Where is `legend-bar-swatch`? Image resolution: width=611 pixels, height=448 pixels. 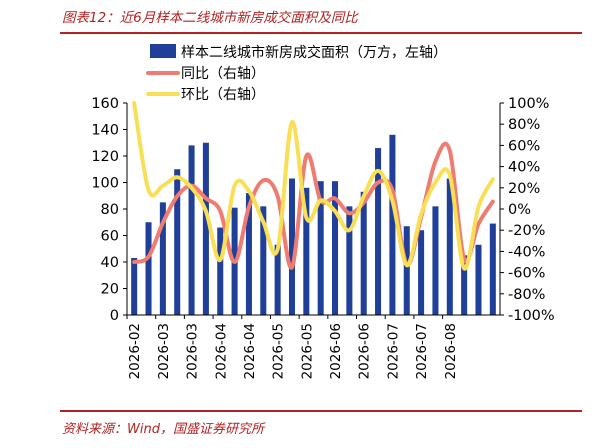
legend-bar-swatch is located at coordinates (163, 51).